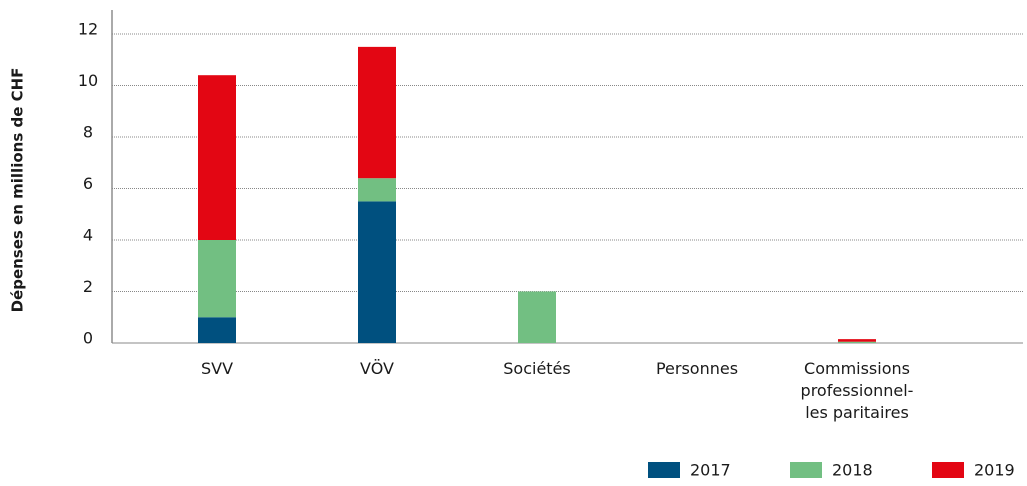 This screenshot has height=486, width=1027. I want to click on y-axis-label: Dépenses en millions de CHF, so click(18, 190).